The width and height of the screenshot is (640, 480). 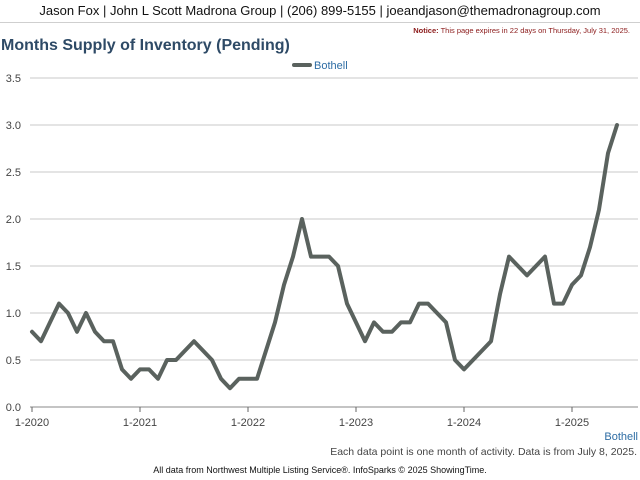 I want to click on y-tick-label: 3.5, so click(x=13, y=79).